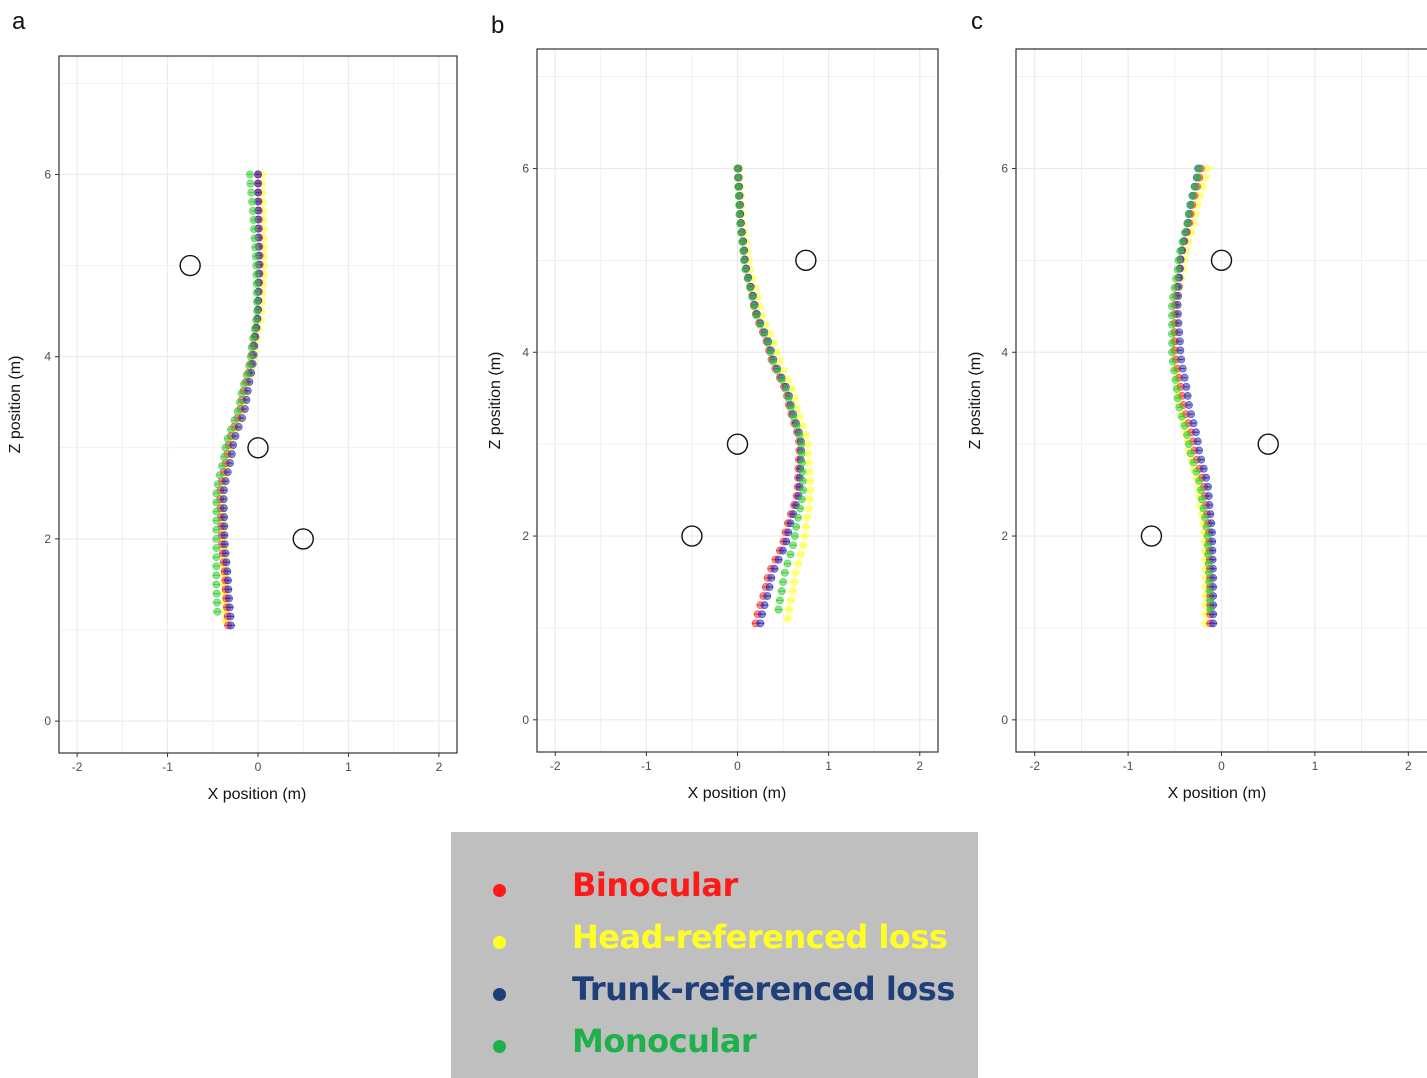  What do you see at coordinates (19, 21) in the screenshot?
I see `panel-letter-a: a` at bounding box center [19, 21].